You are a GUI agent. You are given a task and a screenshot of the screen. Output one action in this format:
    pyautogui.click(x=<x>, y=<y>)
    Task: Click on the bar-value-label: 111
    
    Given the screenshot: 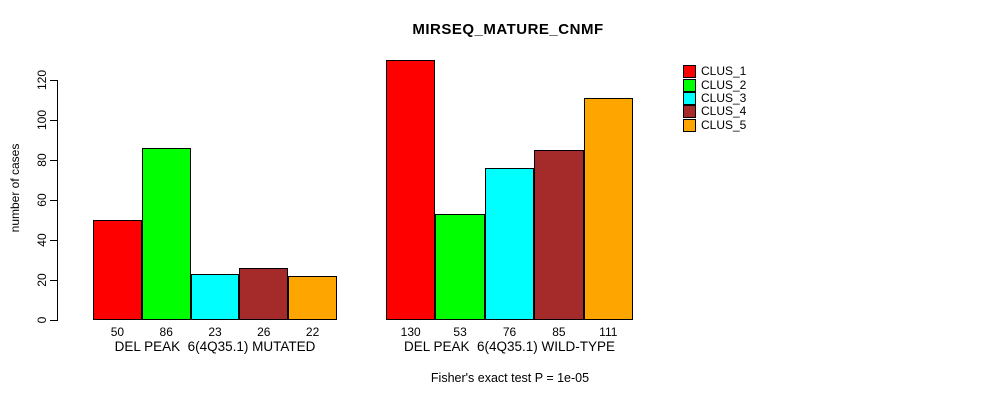 What is the action you would take?
    pyautogui.click(x=608, y=332)
    